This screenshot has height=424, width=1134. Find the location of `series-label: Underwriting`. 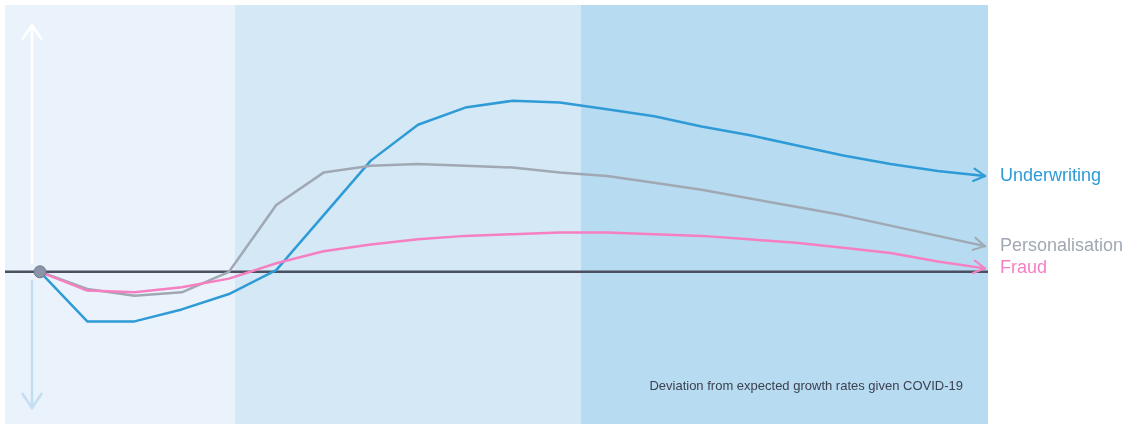

series-label: Underwriting is located at coordinates (1051, 174).